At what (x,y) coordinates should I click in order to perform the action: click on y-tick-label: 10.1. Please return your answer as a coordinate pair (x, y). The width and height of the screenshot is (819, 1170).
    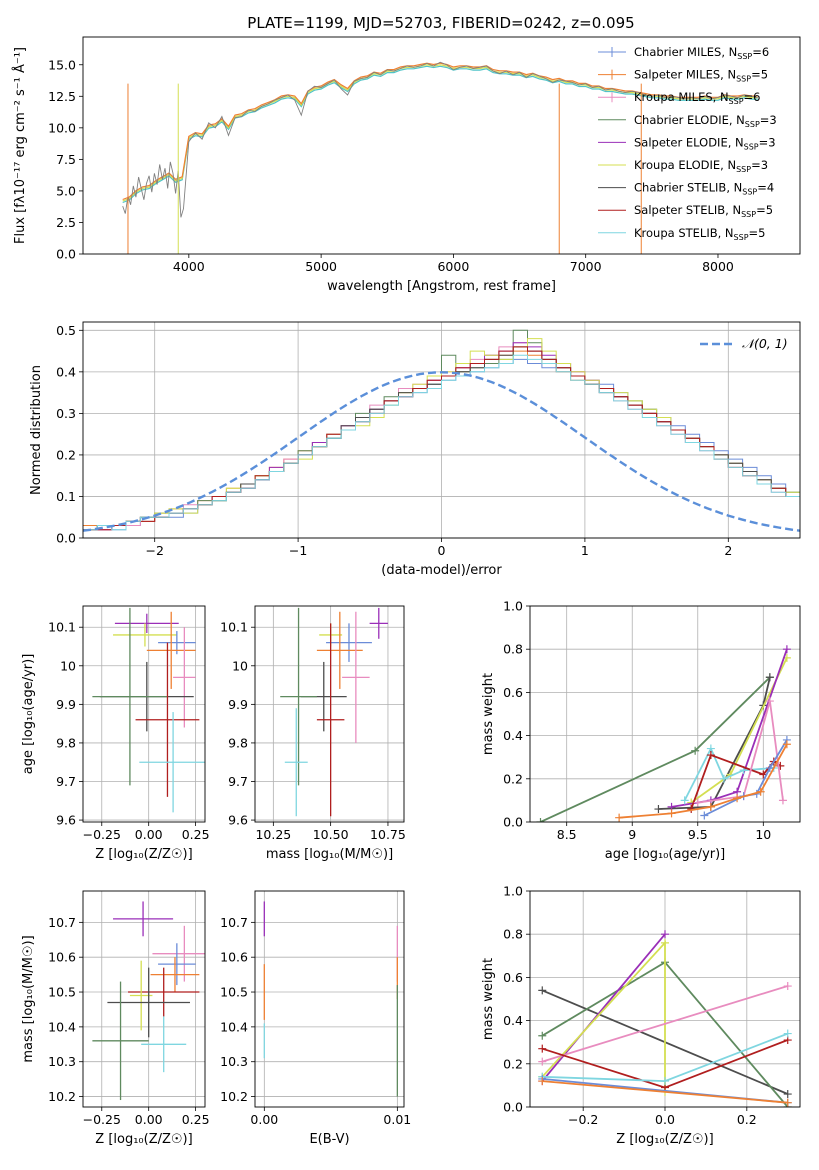
    Looking at the image, I should click on (62, 627).